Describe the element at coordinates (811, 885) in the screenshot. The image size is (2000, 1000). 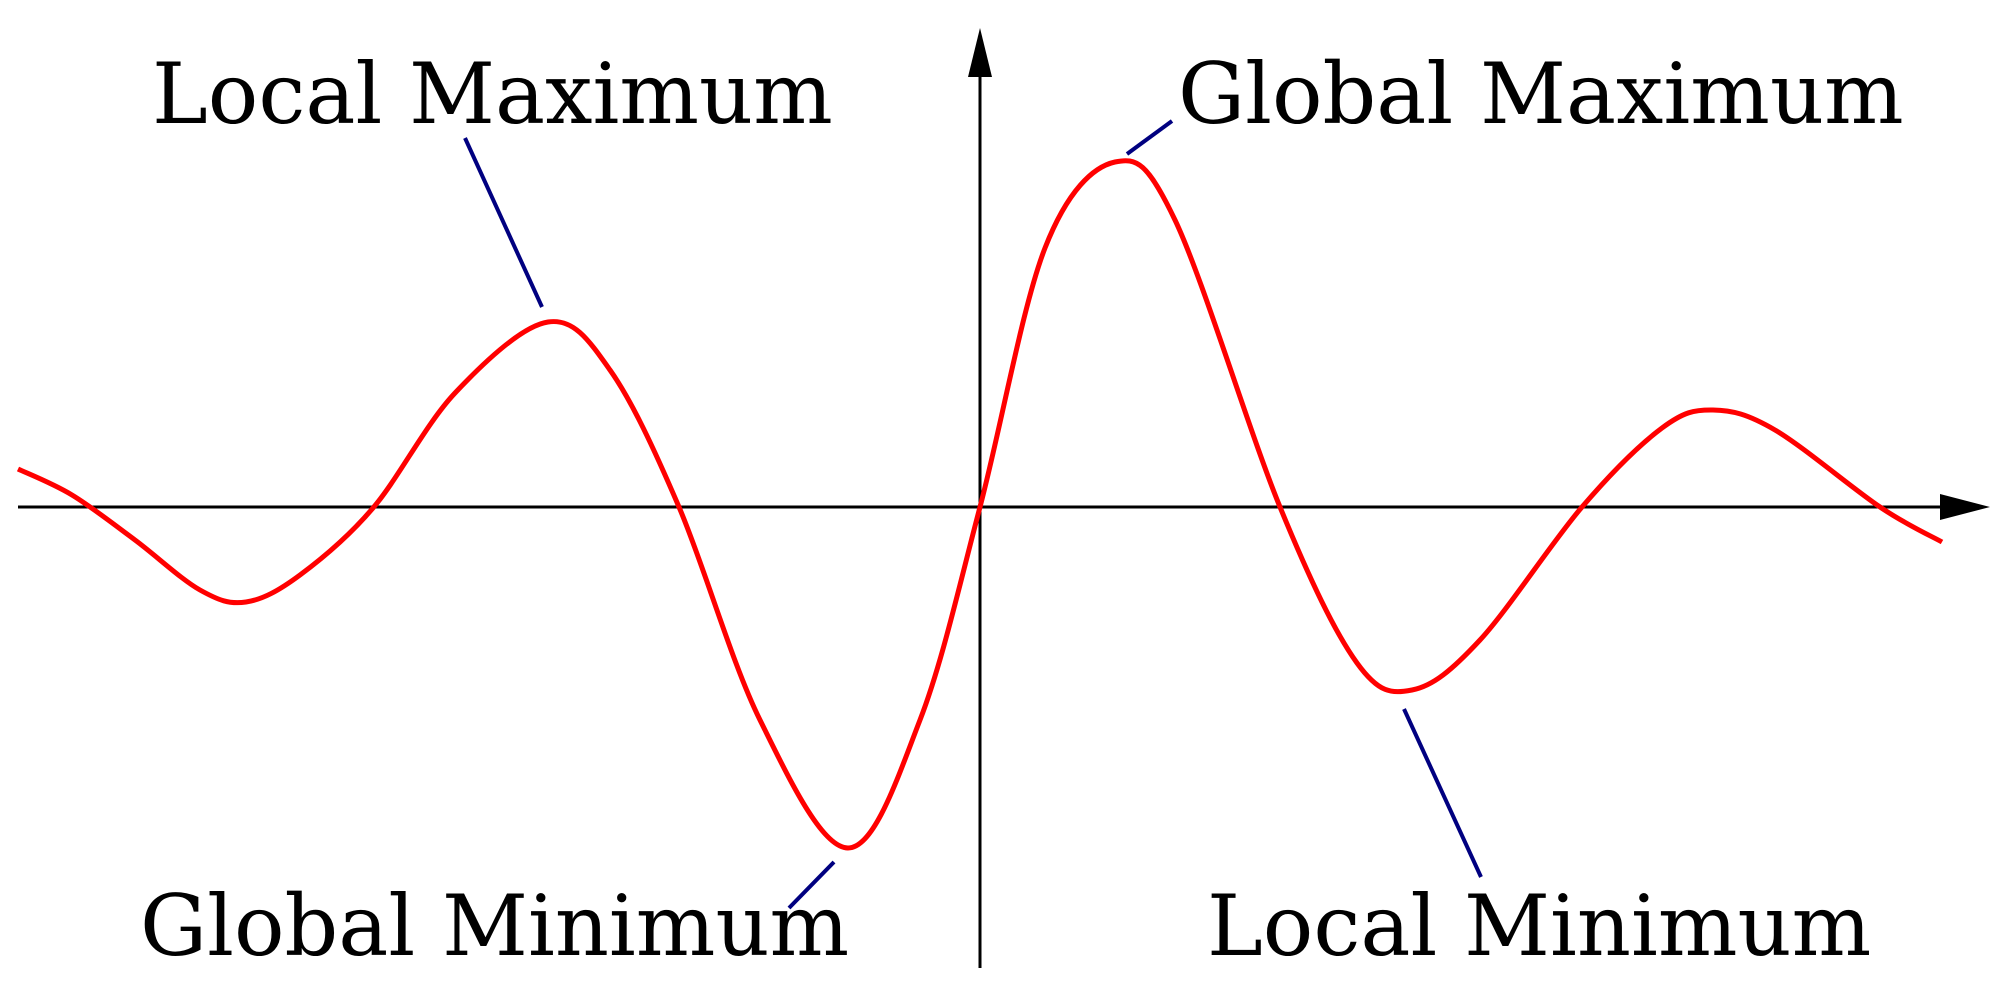
I see `global-minimum-leader-line` at that location.